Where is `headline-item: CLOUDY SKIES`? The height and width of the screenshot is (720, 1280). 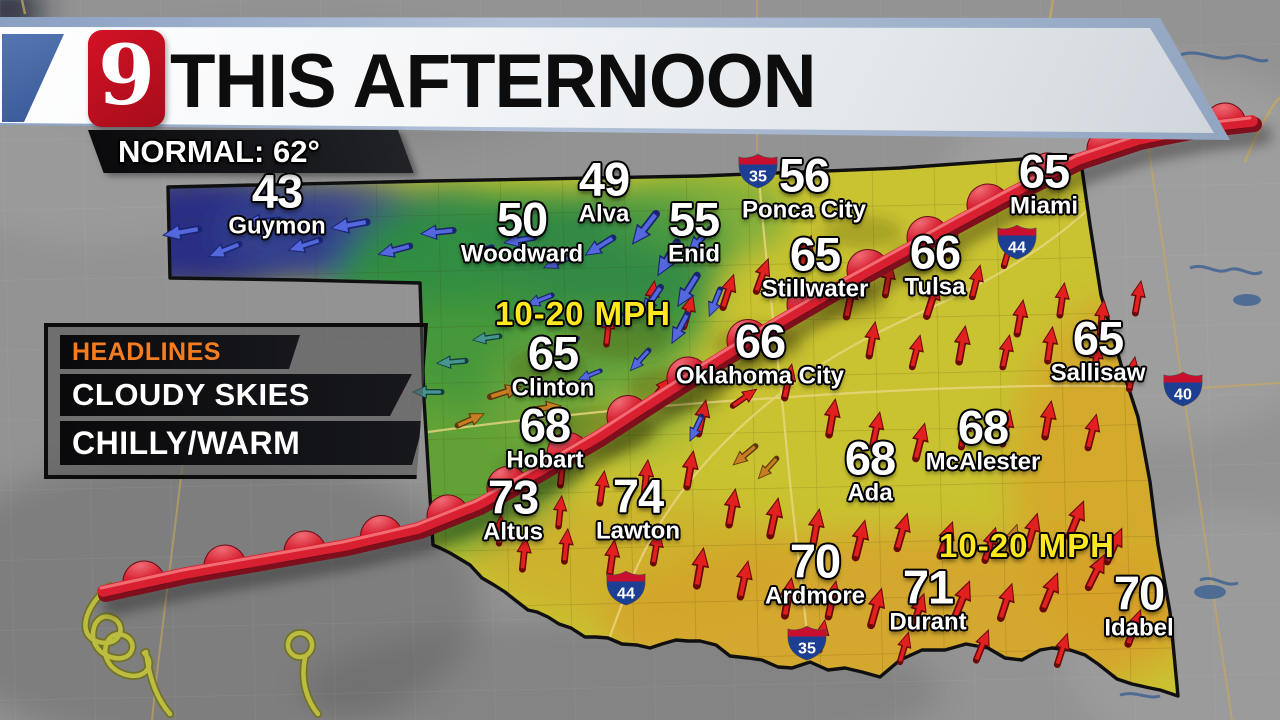 headline-item: CLOUDY SKIES is located at coordinates (191, 394).